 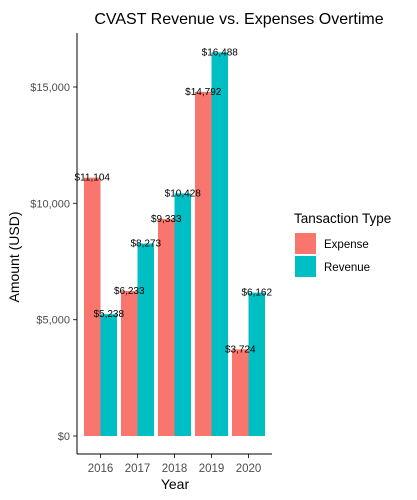 I want to click on x-tick-label: 2018, so click(x=175, y=469).